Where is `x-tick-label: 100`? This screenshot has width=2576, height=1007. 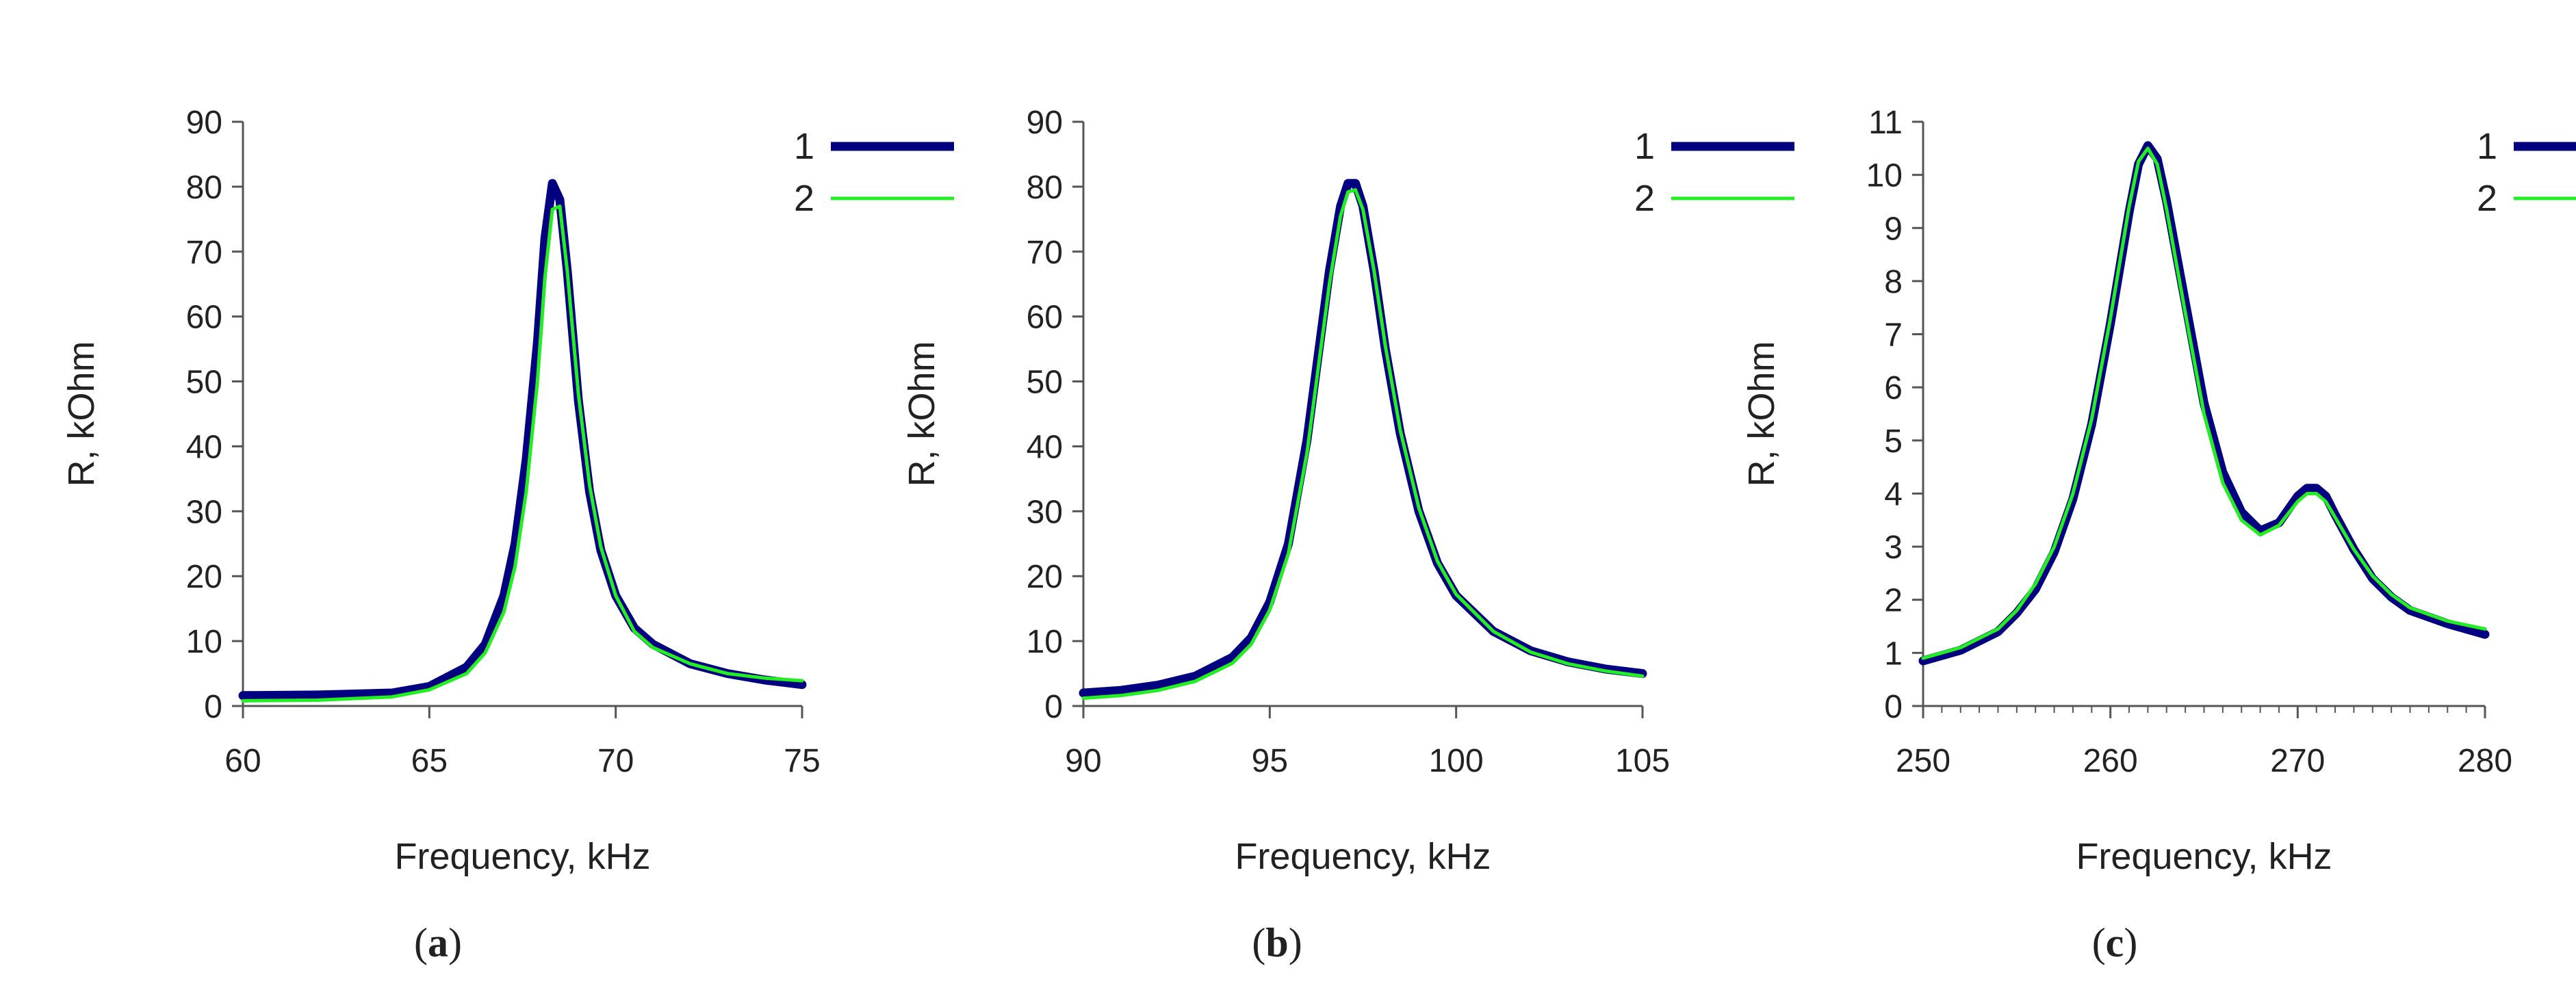
x-tick-label: 100 is located at coordinates (1456, 761).